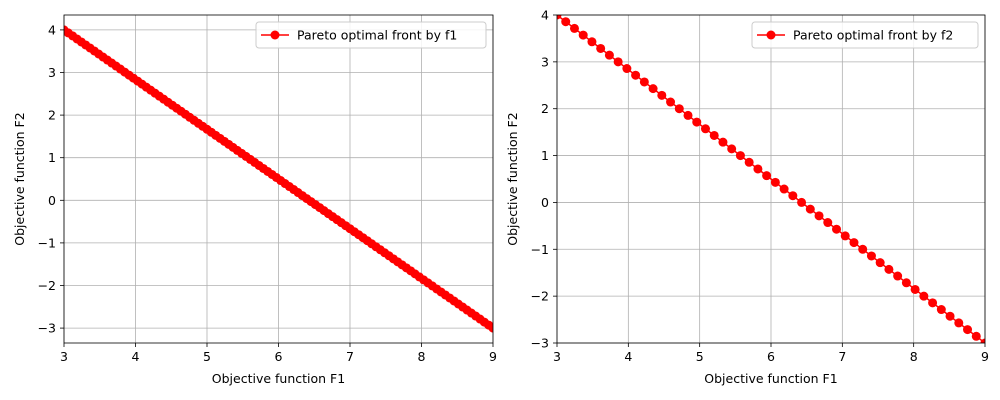 The width and height of the screenshot is (1000, 400). I want to click on legend: Pareto optimal front by f2, so click(865, 35).